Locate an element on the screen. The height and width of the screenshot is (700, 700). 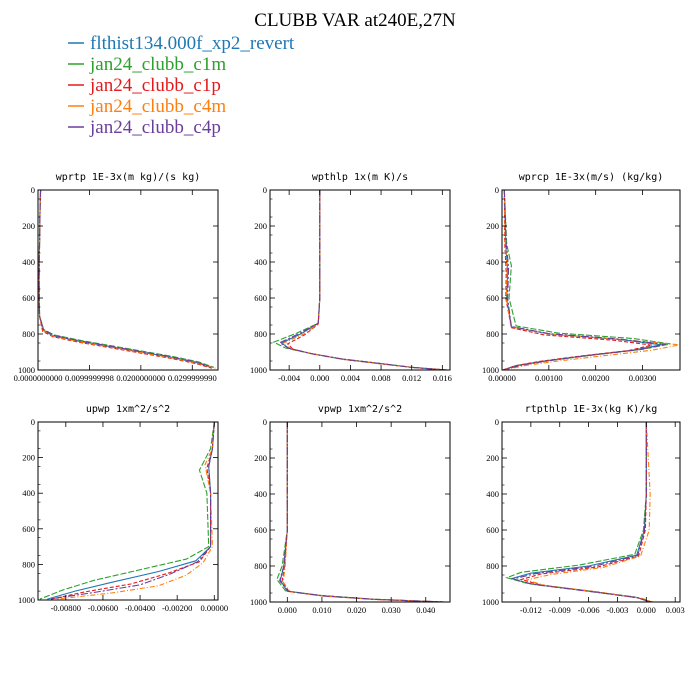
x-tick-label: 0.003 is located at coordinates (675, 610).